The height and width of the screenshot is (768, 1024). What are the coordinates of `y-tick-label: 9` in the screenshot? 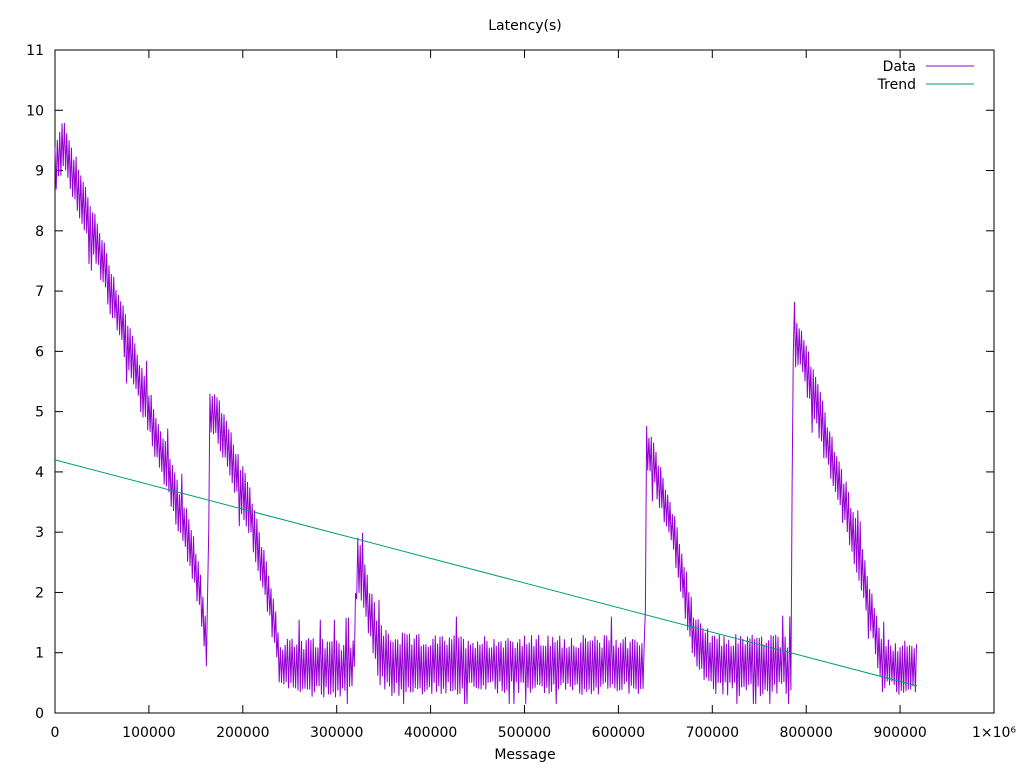 It's located at (39, 172).